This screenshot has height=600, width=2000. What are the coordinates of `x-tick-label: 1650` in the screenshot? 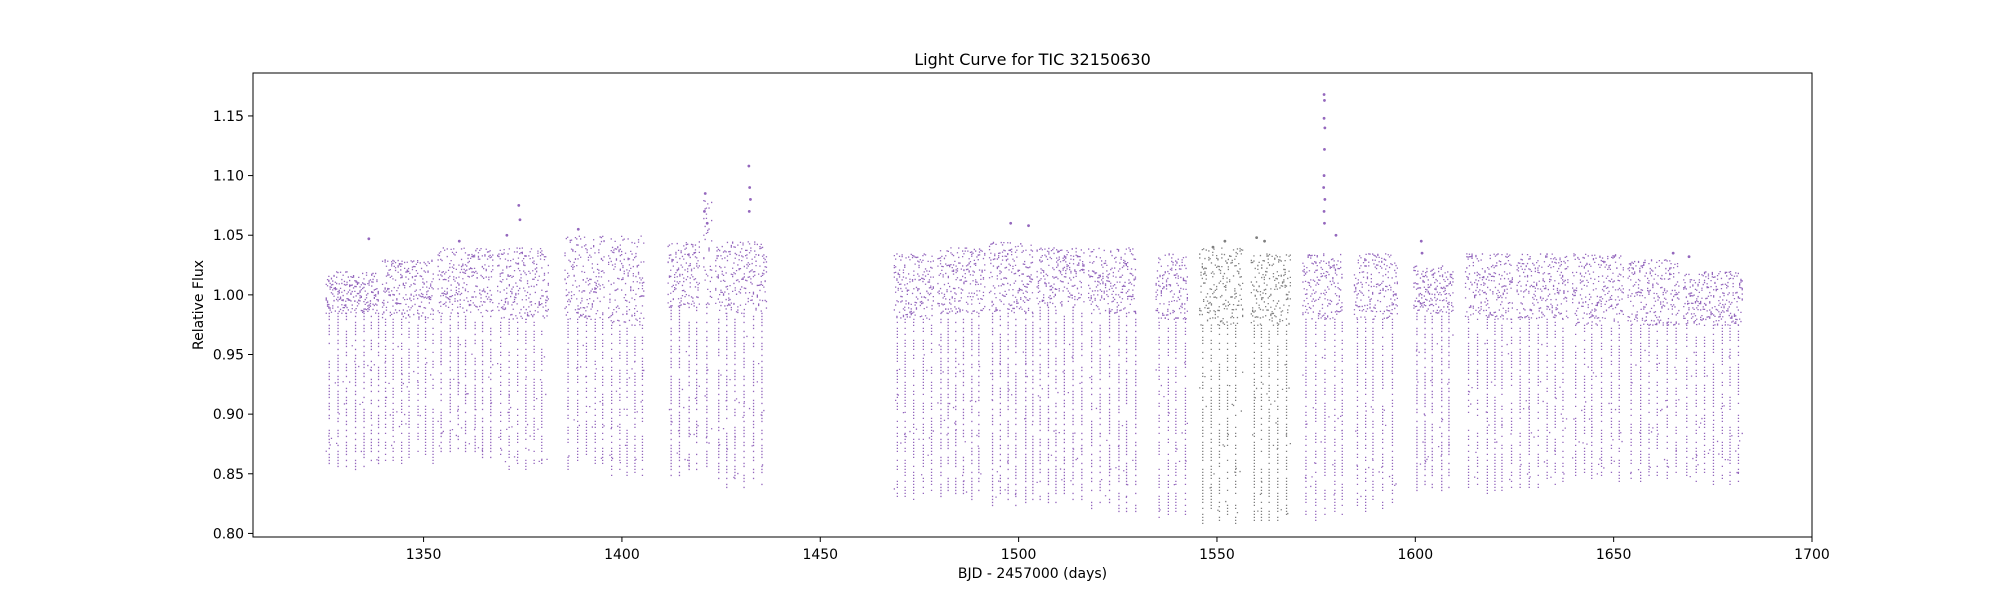 It's located at (1614, 555).